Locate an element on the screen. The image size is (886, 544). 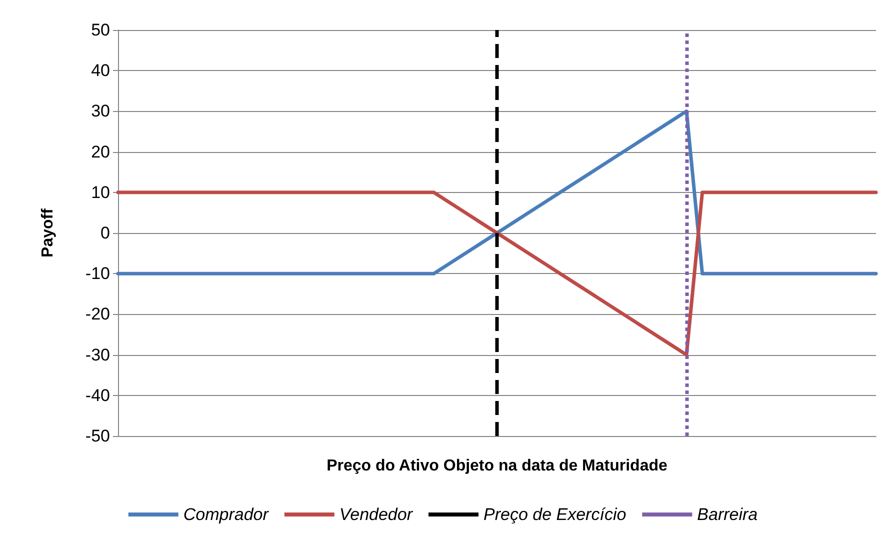
y-tick-label: 50 is located at coordinates (100, 30).